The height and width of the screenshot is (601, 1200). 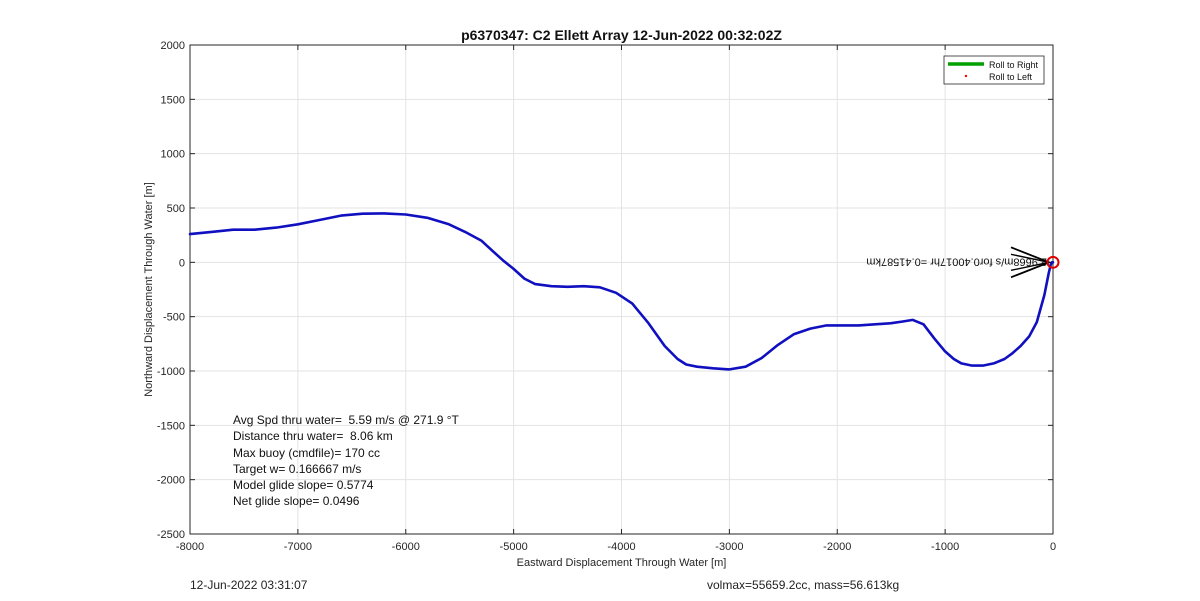 I want to click on footer-timestamp: 12-Jun-2022 03:31:07, so click(x=249, y=585).